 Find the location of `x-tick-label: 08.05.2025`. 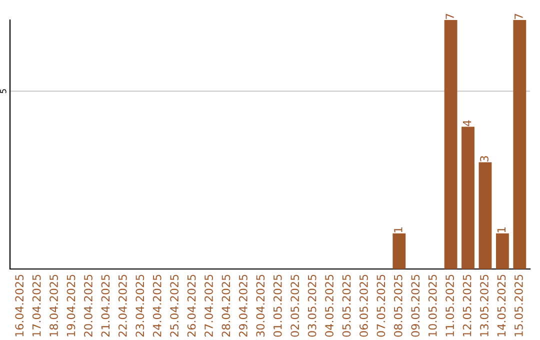

x-tick-label: 08.05.2025 is located at coordinates (398, 305).